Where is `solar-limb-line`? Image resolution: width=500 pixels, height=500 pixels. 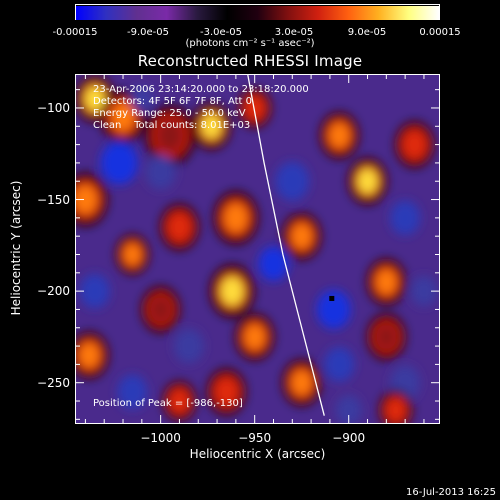
solar-limb-line is located at coordinates (286, 245).